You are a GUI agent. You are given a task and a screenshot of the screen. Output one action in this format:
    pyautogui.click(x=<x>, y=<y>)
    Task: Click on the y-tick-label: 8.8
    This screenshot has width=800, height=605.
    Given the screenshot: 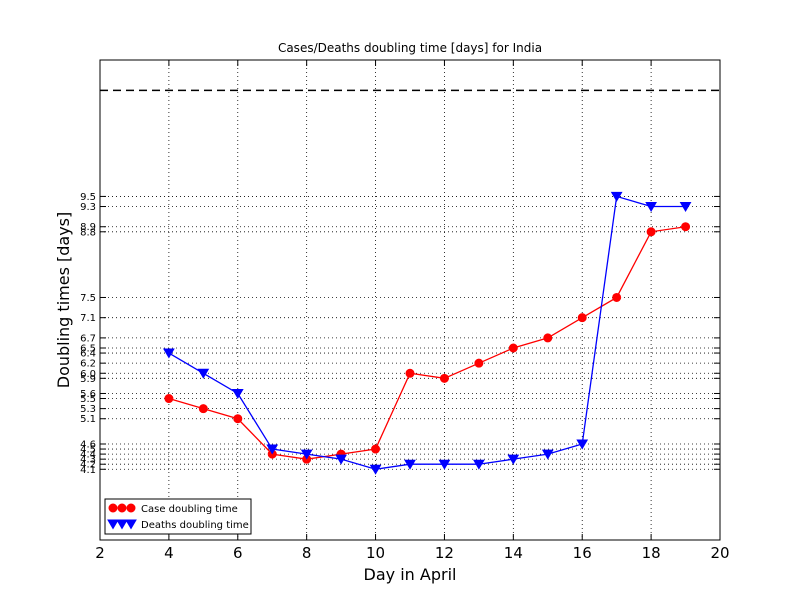 What is the action you would take?
    pyautogui.click(x=88, y=232)
    